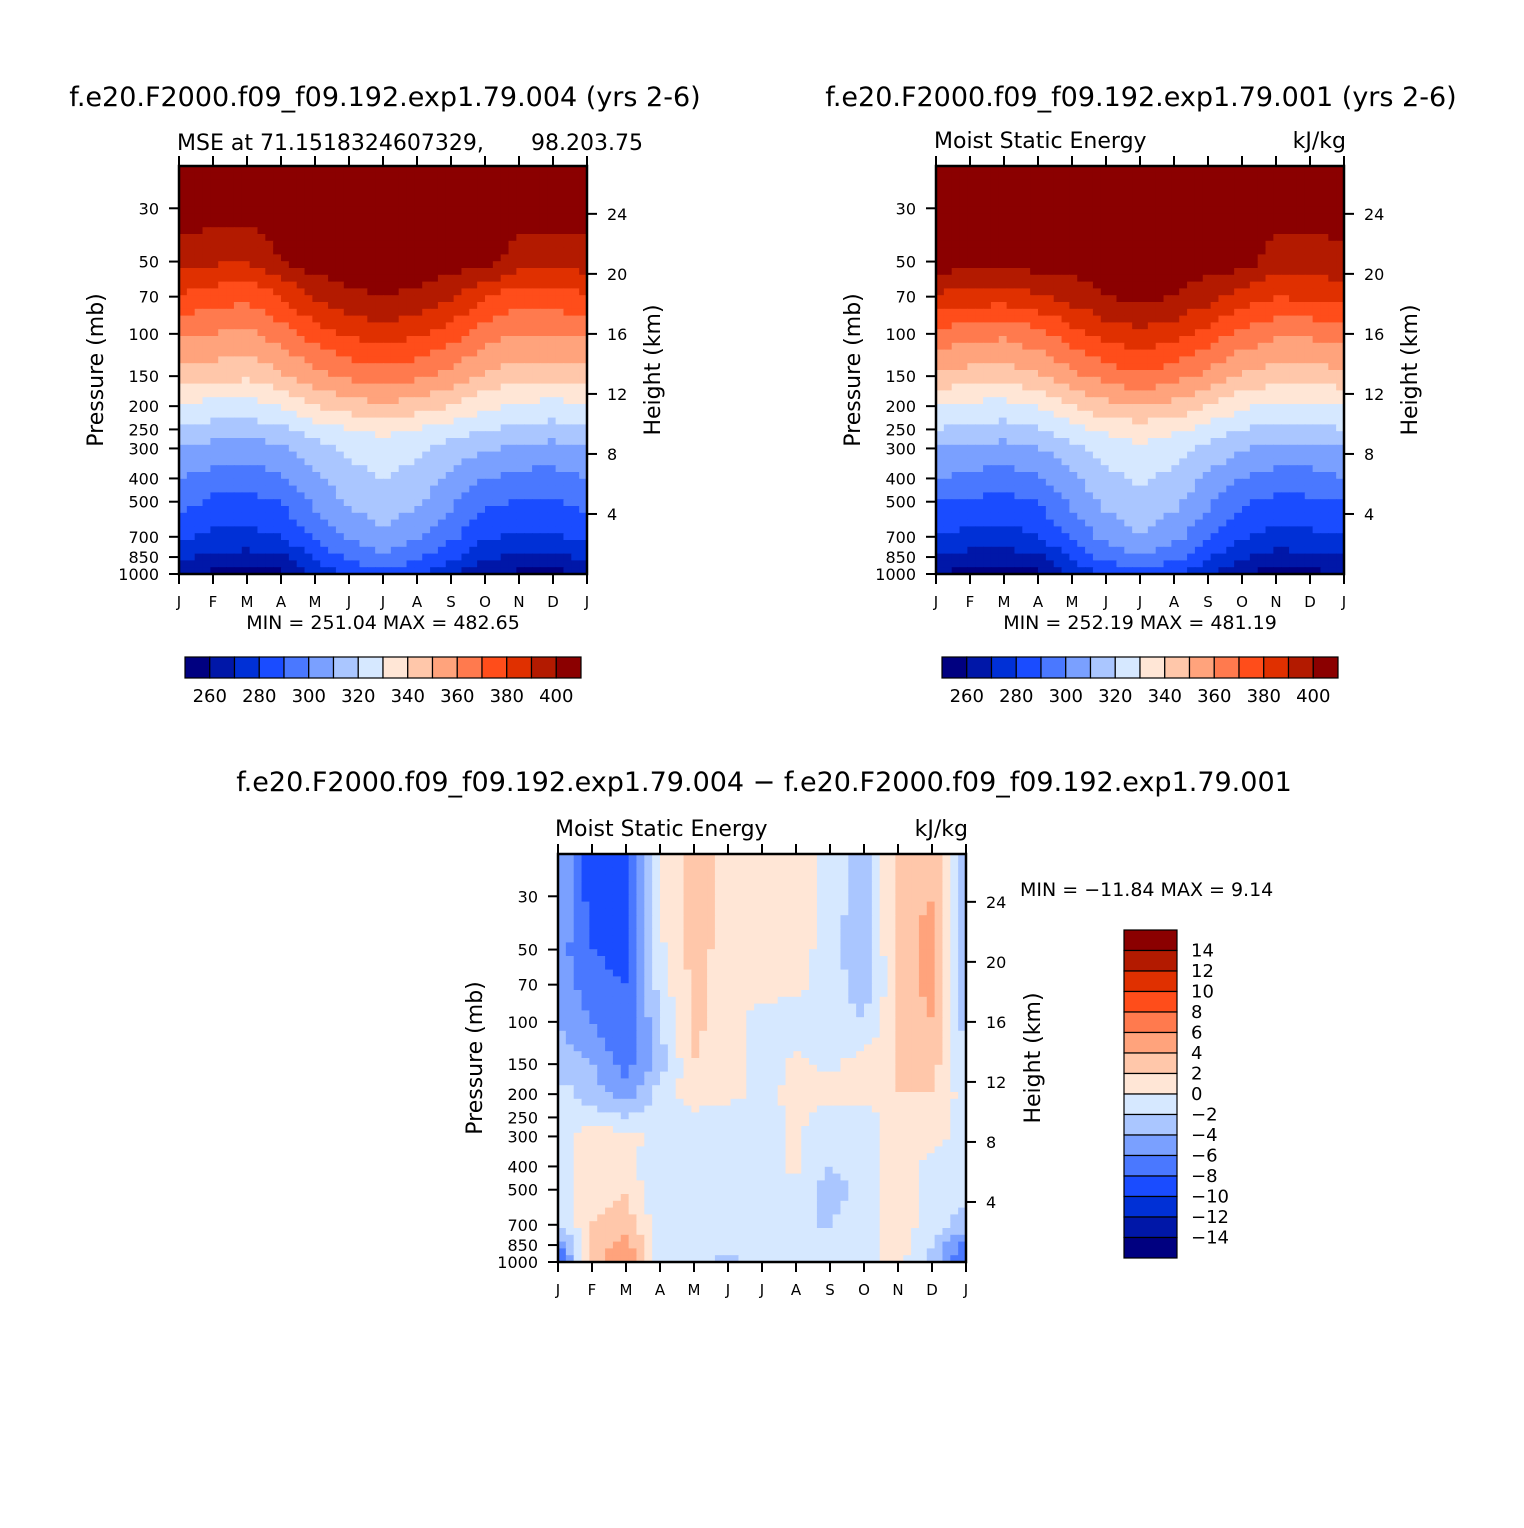 The image size is (1524, 1528). I want to click on panel-1-subtitle-right: 98.203.75, so click(587, 143).